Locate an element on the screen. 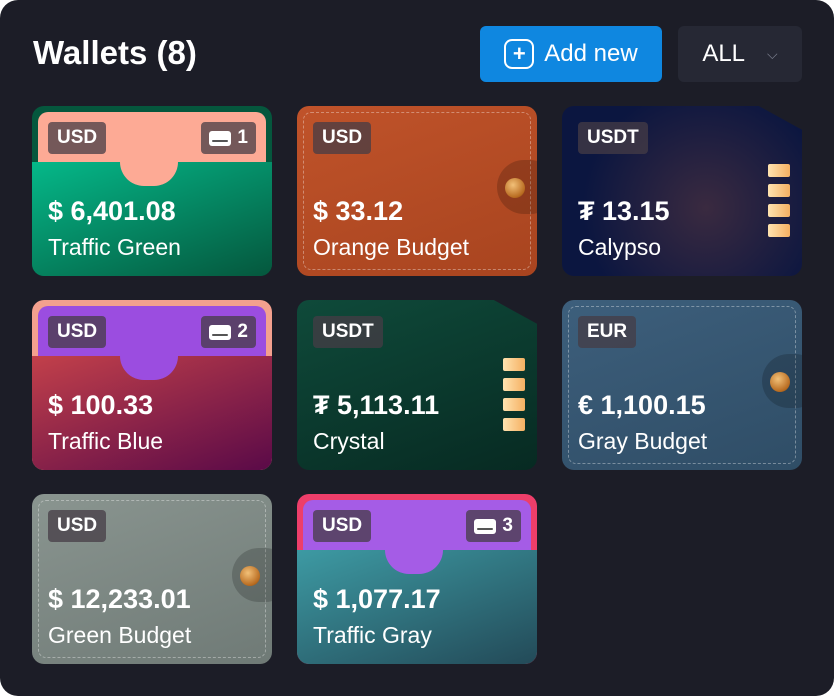 Image resolution: width=834 pixels, height=696 pixels. currency-badge: EUR is located at coordinates (607, 332).